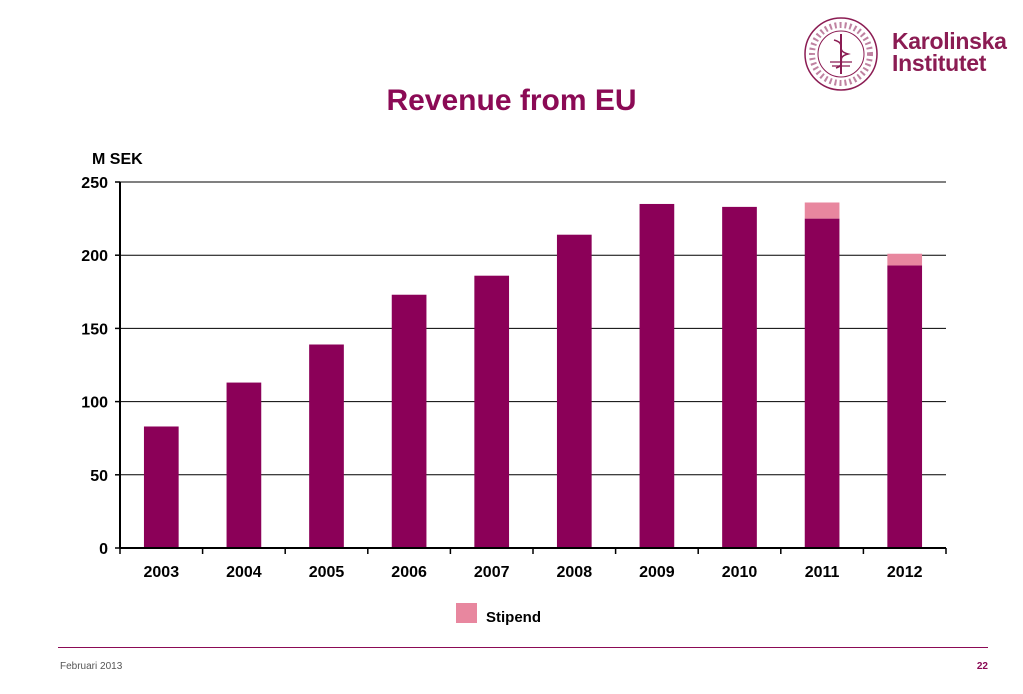 This screenshot has height=694, width=1023. What do you see at coordinates (511, 100) in the screenshot?
I see `slide-title: Revenue from EU` at bounding box center [511, 100].